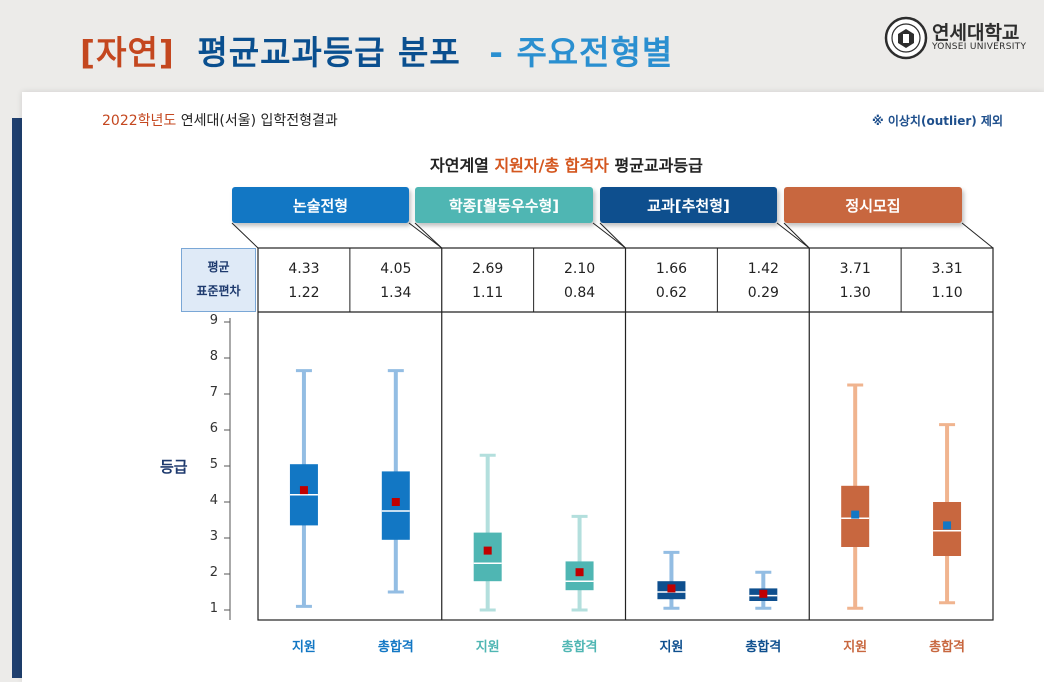 Image resolution: width=1044 pixels, height=682 pixels. What do you see at coordinates (218, 267) in the screenshot?
I see `stat-header-mean: 평균` at bounding box center [218, 267].